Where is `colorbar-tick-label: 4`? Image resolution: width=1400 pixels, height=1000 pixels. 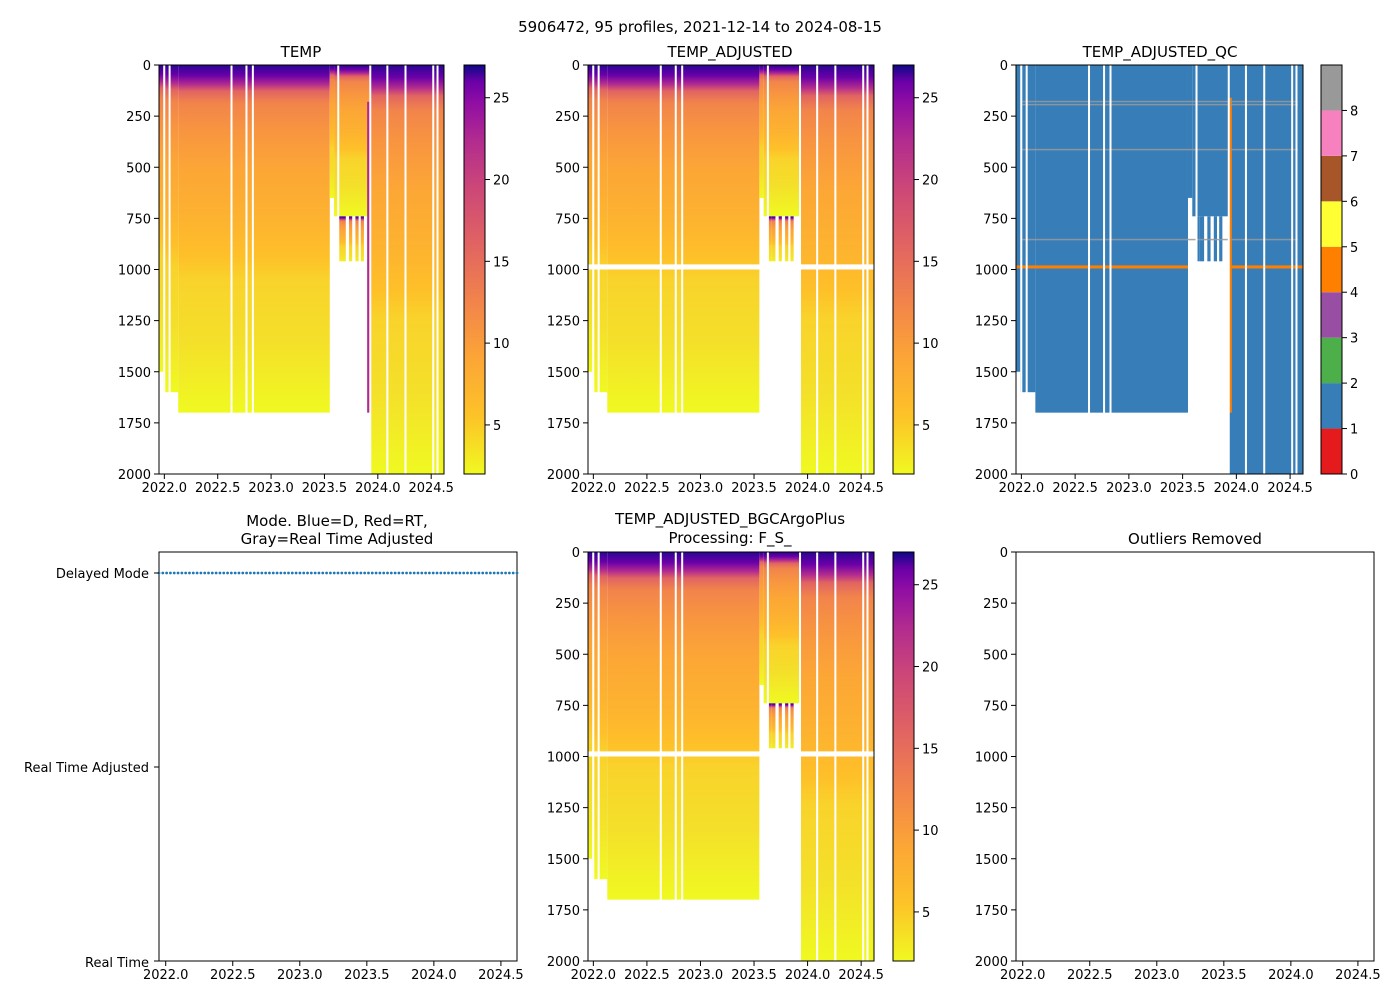
colorbar-tick-label: 4 is located at coordinates (1354, 293).